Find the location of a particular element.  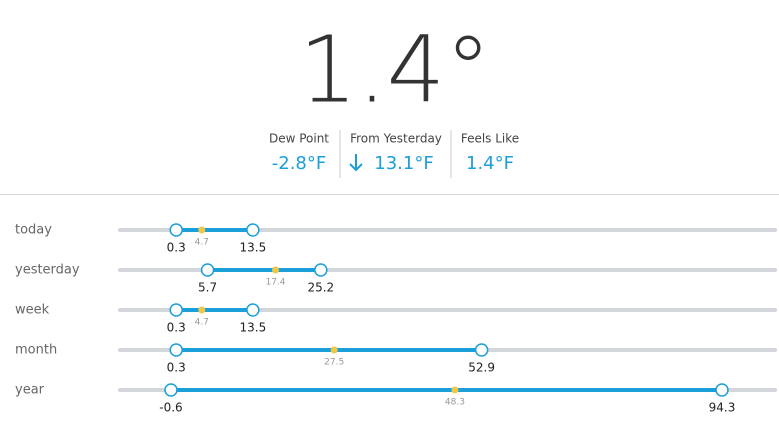

range-label: week is located at coordinates (32, 310).